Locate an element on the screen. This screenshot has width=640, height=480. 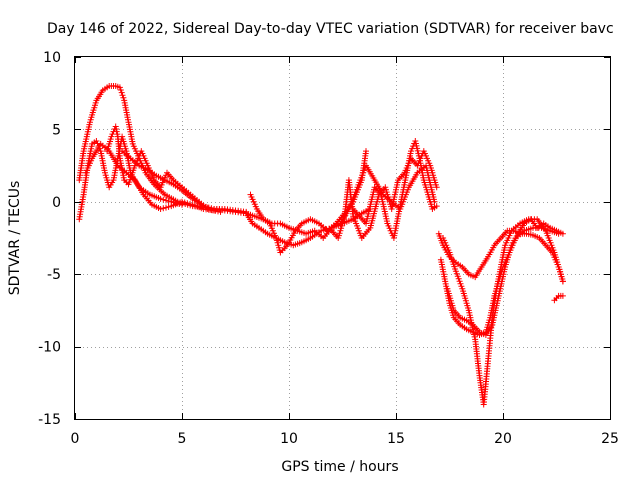
x-tick-label: 5 is located at coordinates (182, 439).